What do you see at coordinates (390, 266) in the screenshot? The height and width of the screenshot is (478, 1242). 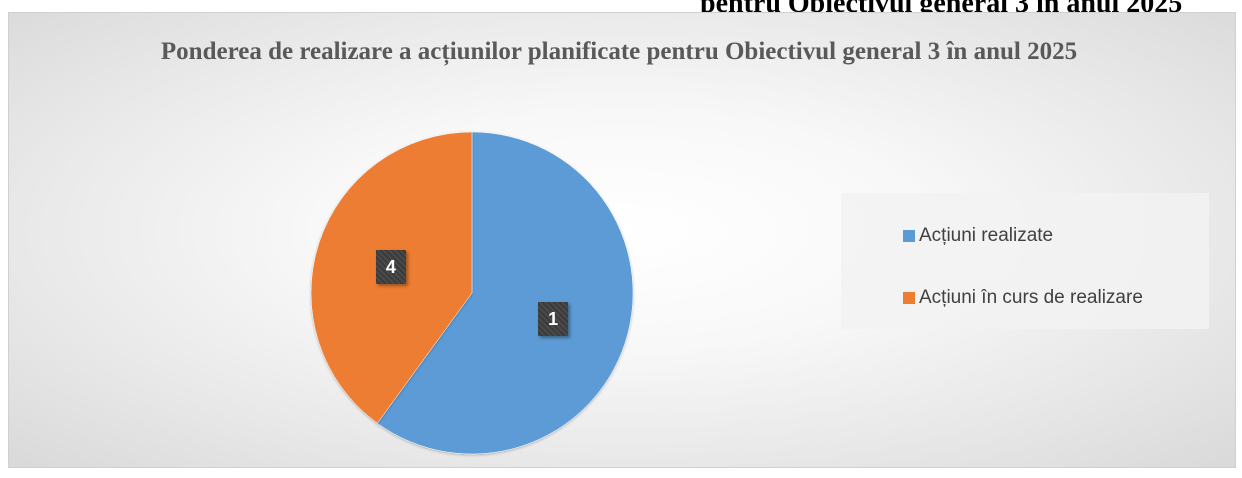 I see `data-label: 4` at bounding box center [390, 266].